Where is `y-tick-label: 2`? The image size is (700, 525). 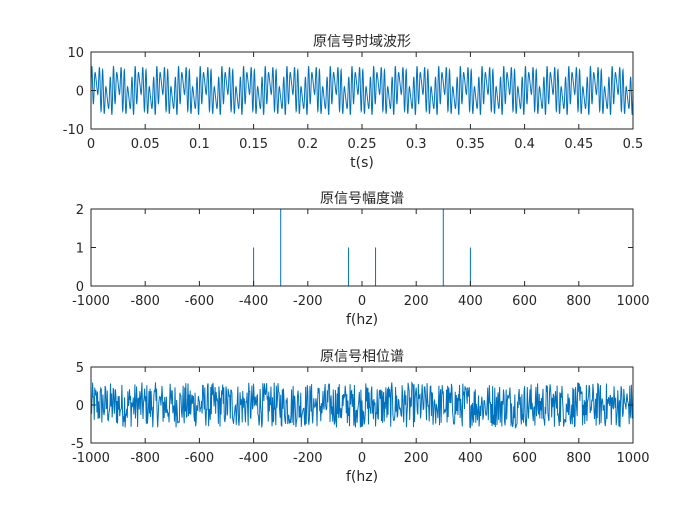
y-tick-label: 2 is located at coordinates (80, 210).